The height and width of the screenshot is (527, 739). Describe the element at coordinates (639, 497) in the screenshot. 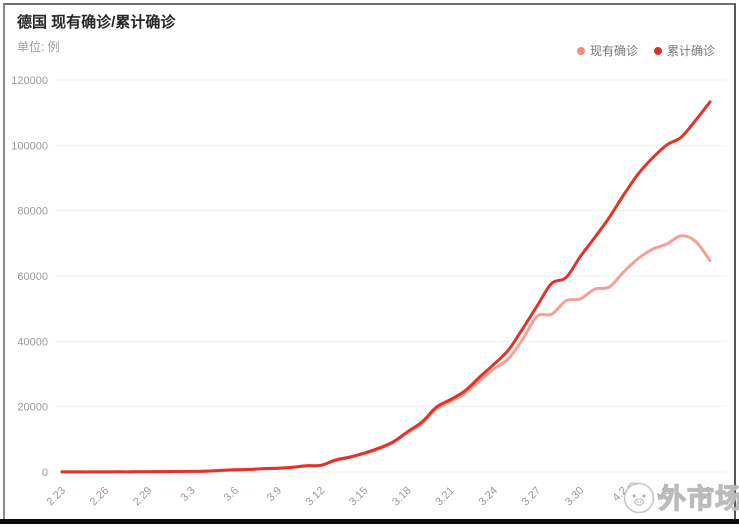

I see `cartoon-face-logo-icon` at that location.